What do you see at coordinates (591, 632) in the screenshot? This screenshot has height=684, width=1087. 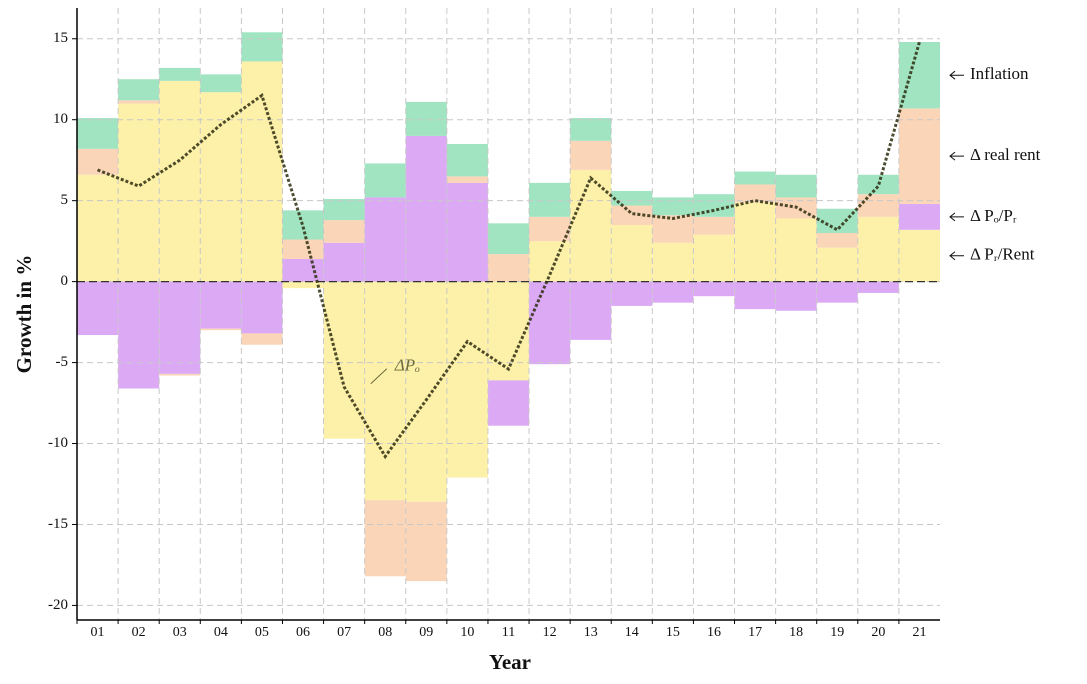 I see `x-tick-label: 13` at bounding box center [591, 632].